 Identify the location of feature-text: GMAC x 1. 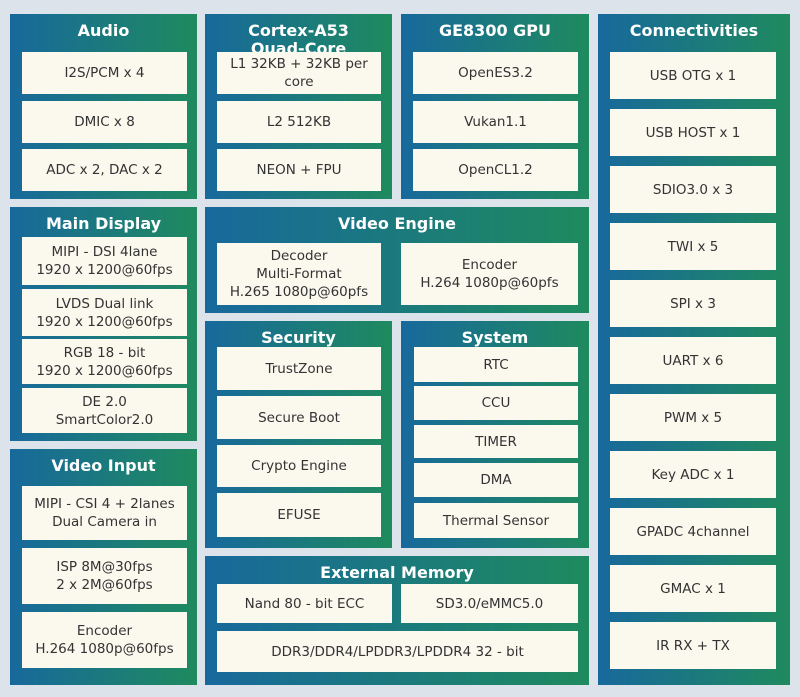
(693, 588).